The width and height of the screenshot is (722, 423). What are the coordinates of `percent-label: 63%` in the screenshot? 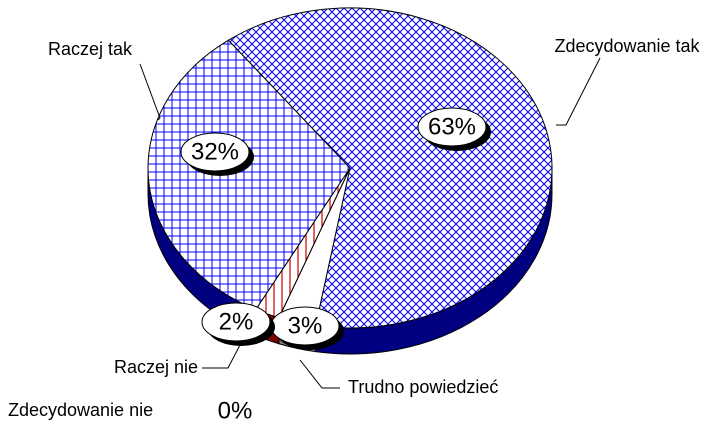 It's located at (452, 126).